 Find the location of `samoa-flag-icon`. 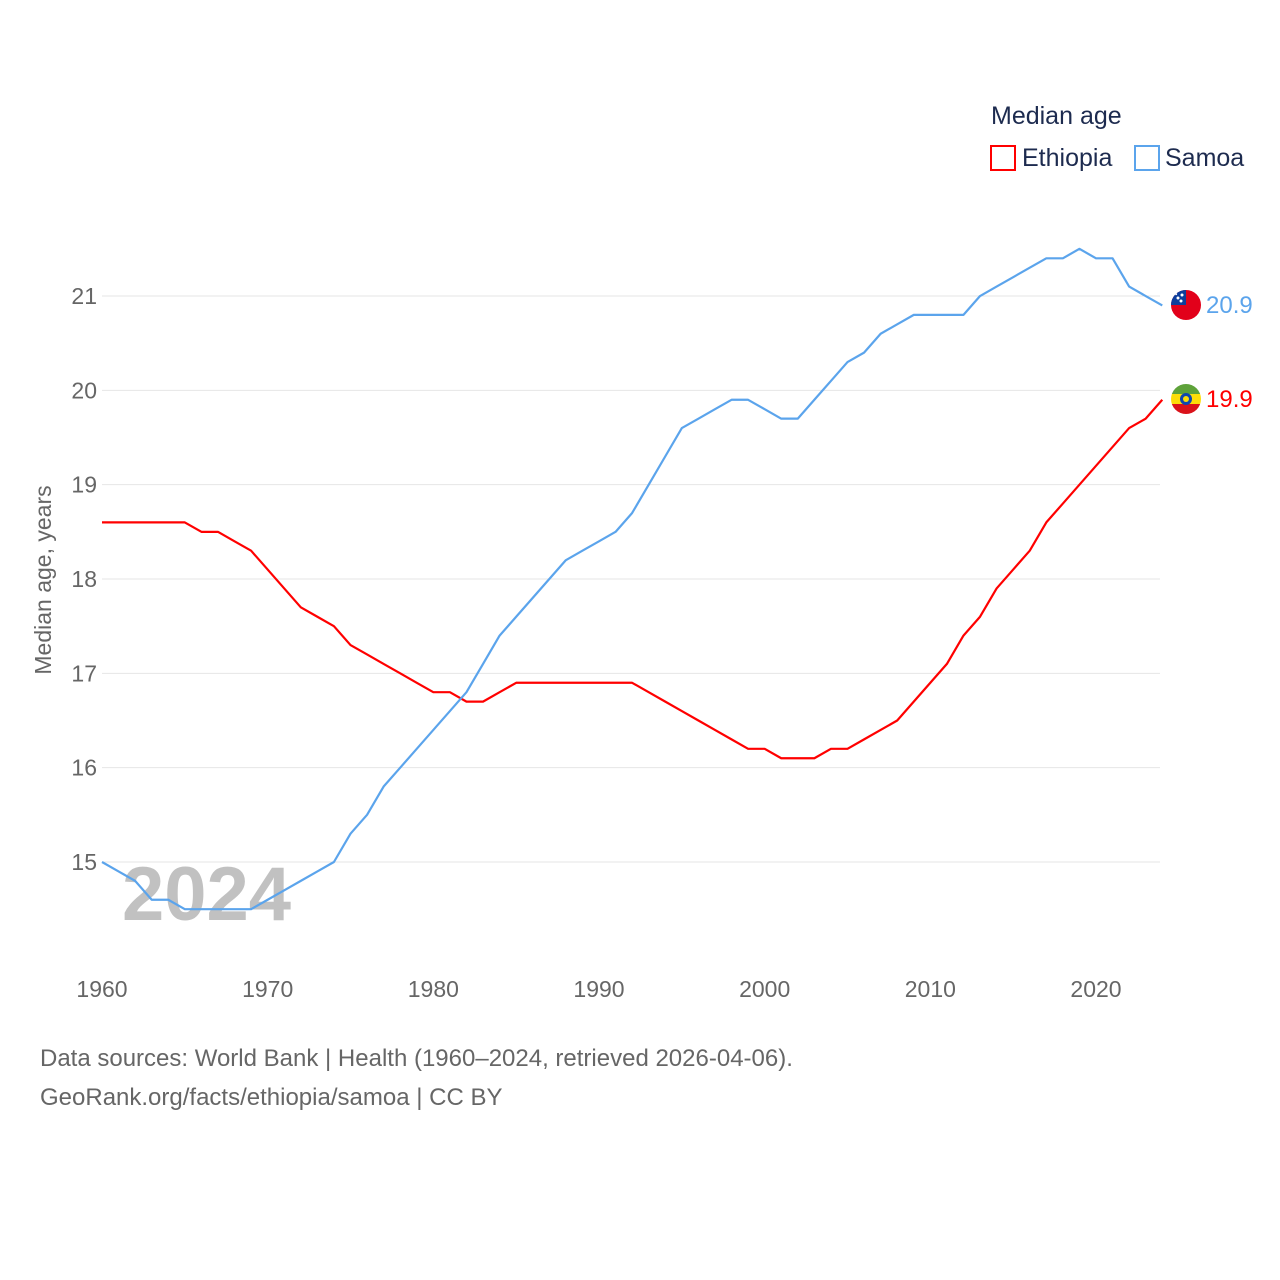

samoa-flag-icon is located at coordinates (1186, 305).